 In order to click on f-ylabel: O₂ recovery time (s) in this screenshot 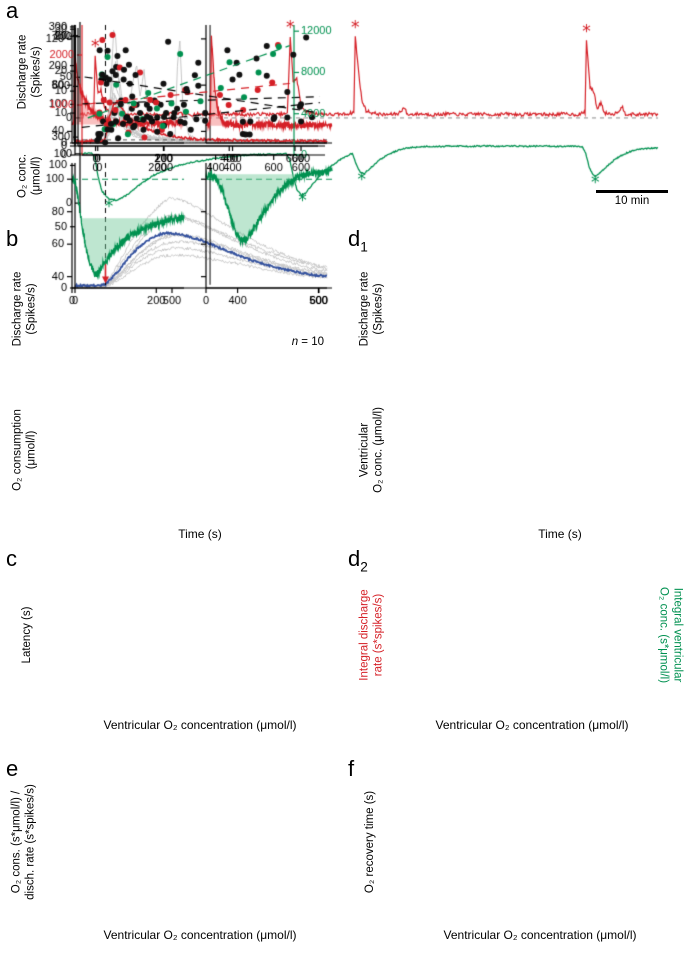, I will do `click(369, 842)`.